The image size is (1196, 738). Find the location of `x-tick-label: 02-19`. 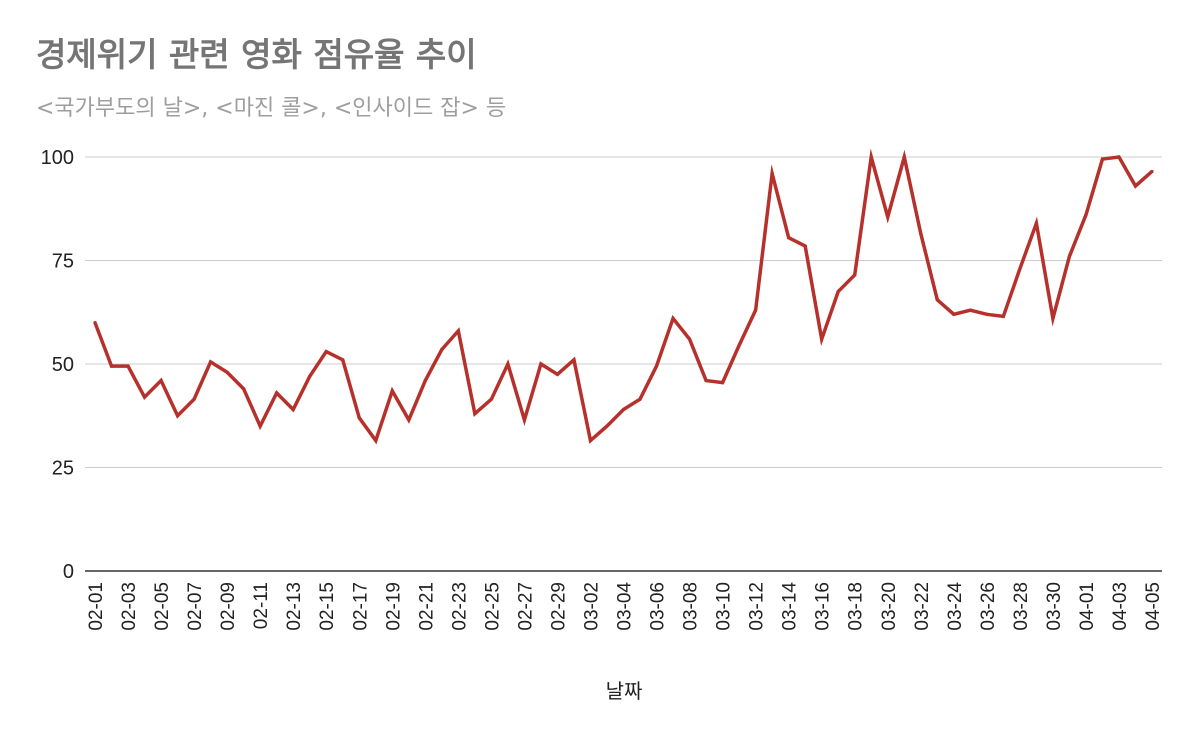

x-tick-label: 02-19 is located at coordinates (393, 606).